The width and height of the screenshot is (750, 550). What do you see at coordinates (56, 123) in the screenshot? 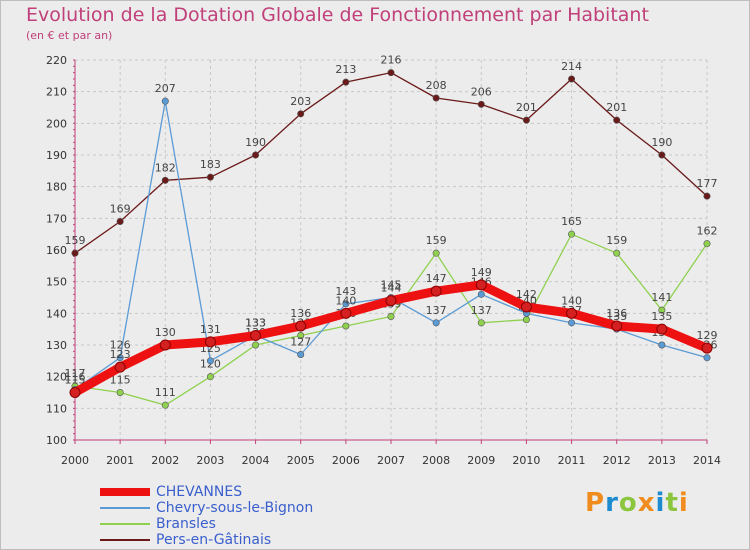
I see `y-tick-label: 200` at bounding box center [56, 123].